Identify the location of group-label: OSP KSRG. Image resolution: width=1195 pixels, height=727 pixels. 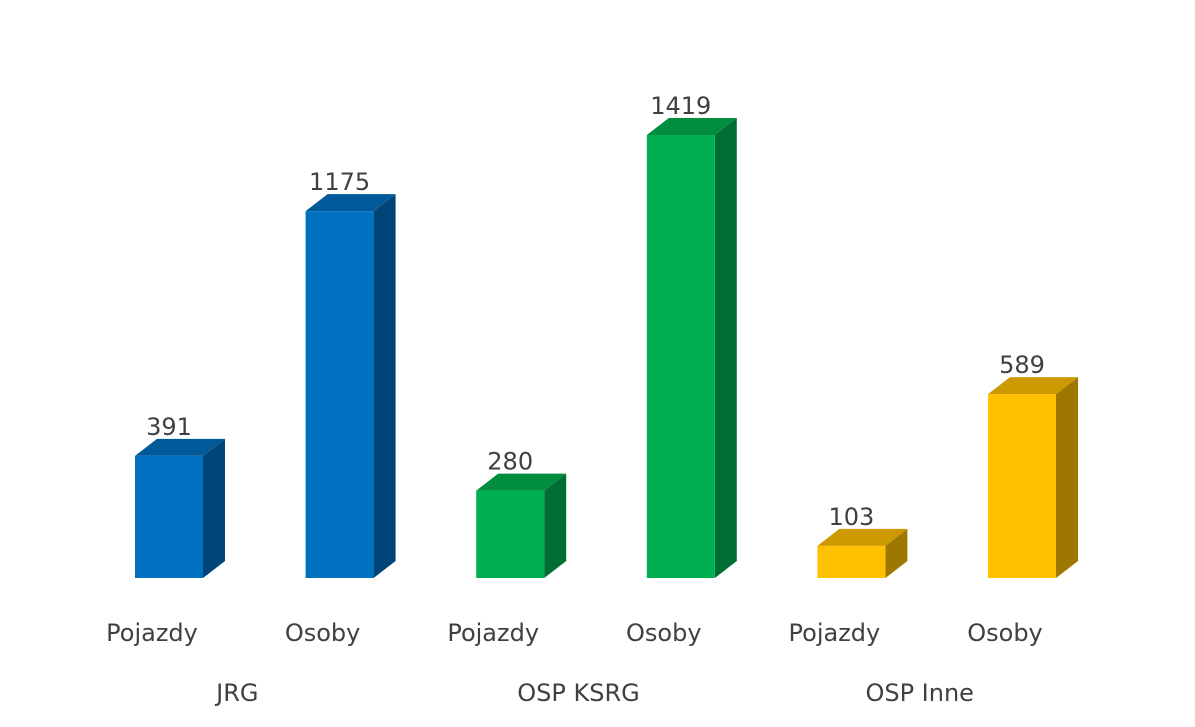
(578, 693).